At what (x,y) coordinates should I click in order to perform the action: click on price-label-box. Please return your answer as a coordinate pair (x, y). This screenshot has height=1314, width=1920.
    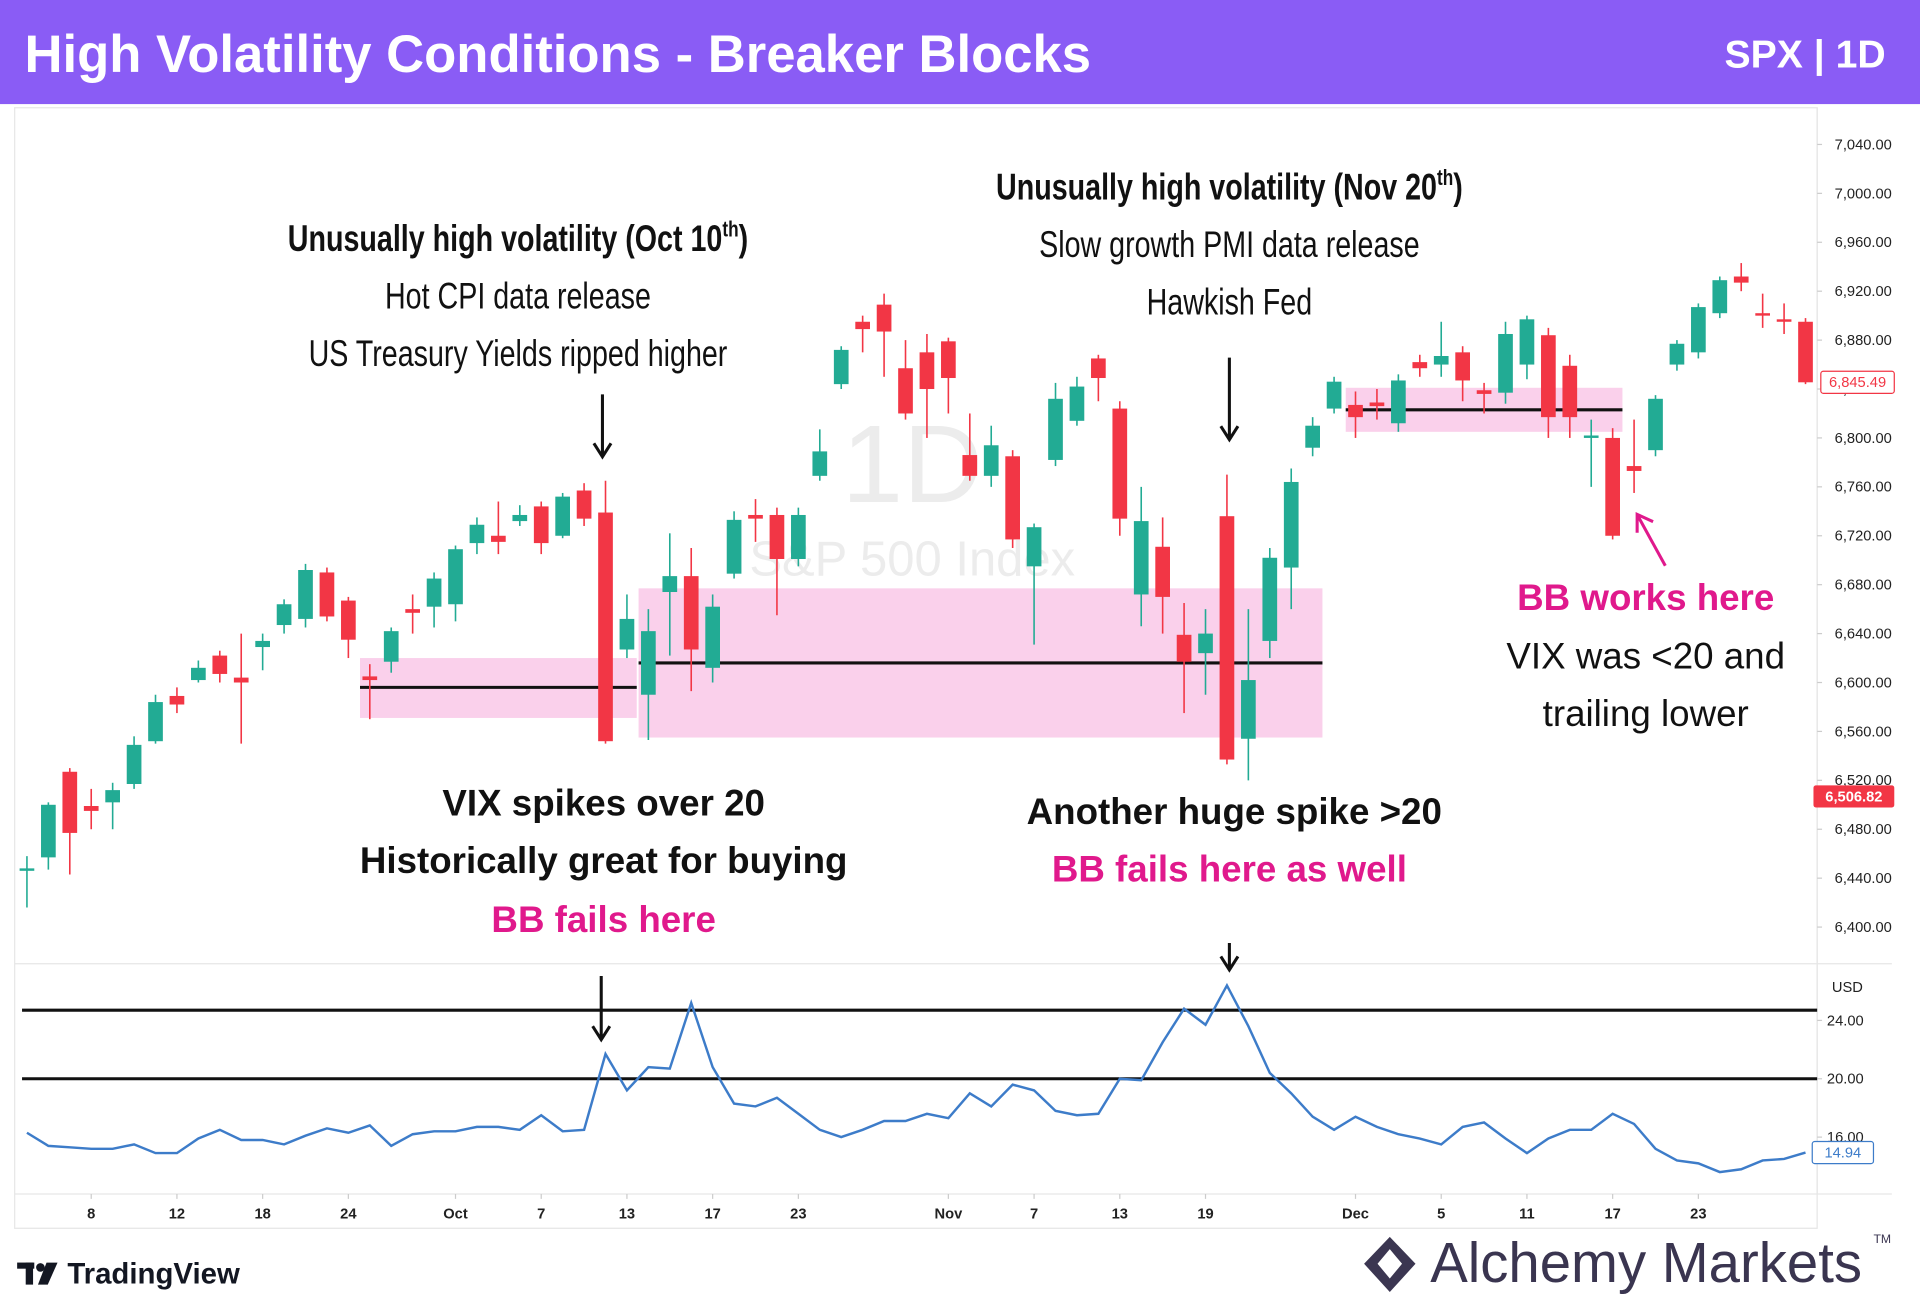
    Looking at the image, I should click on (1854, 796).